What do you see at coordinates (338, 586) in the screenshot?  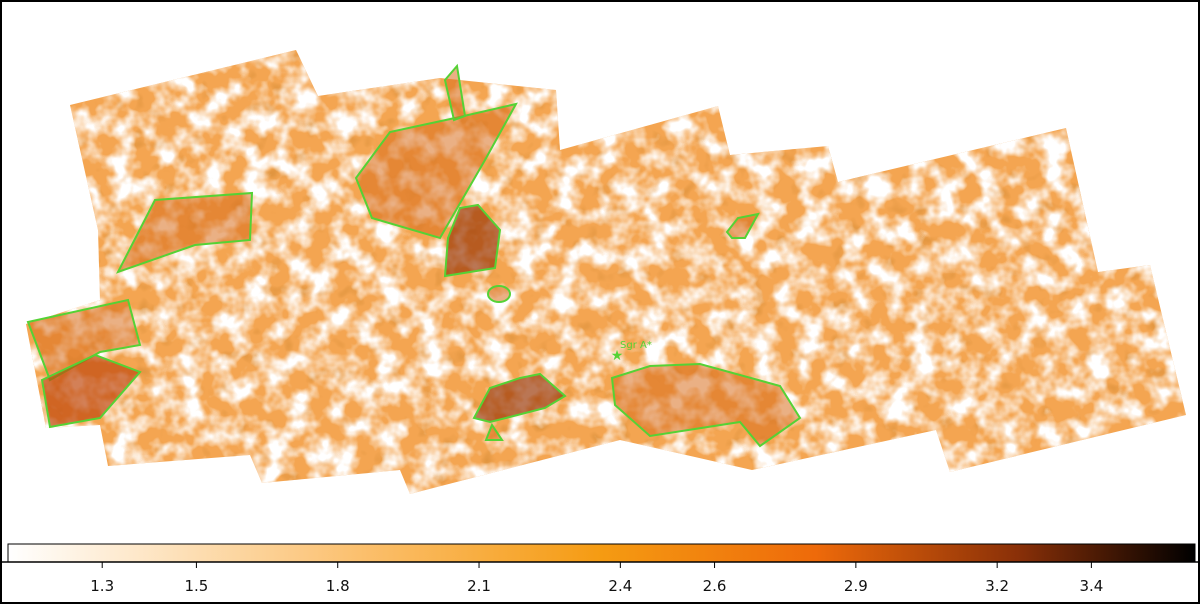 I see `tick-label: 1.8` at bounding box center [338, 586].